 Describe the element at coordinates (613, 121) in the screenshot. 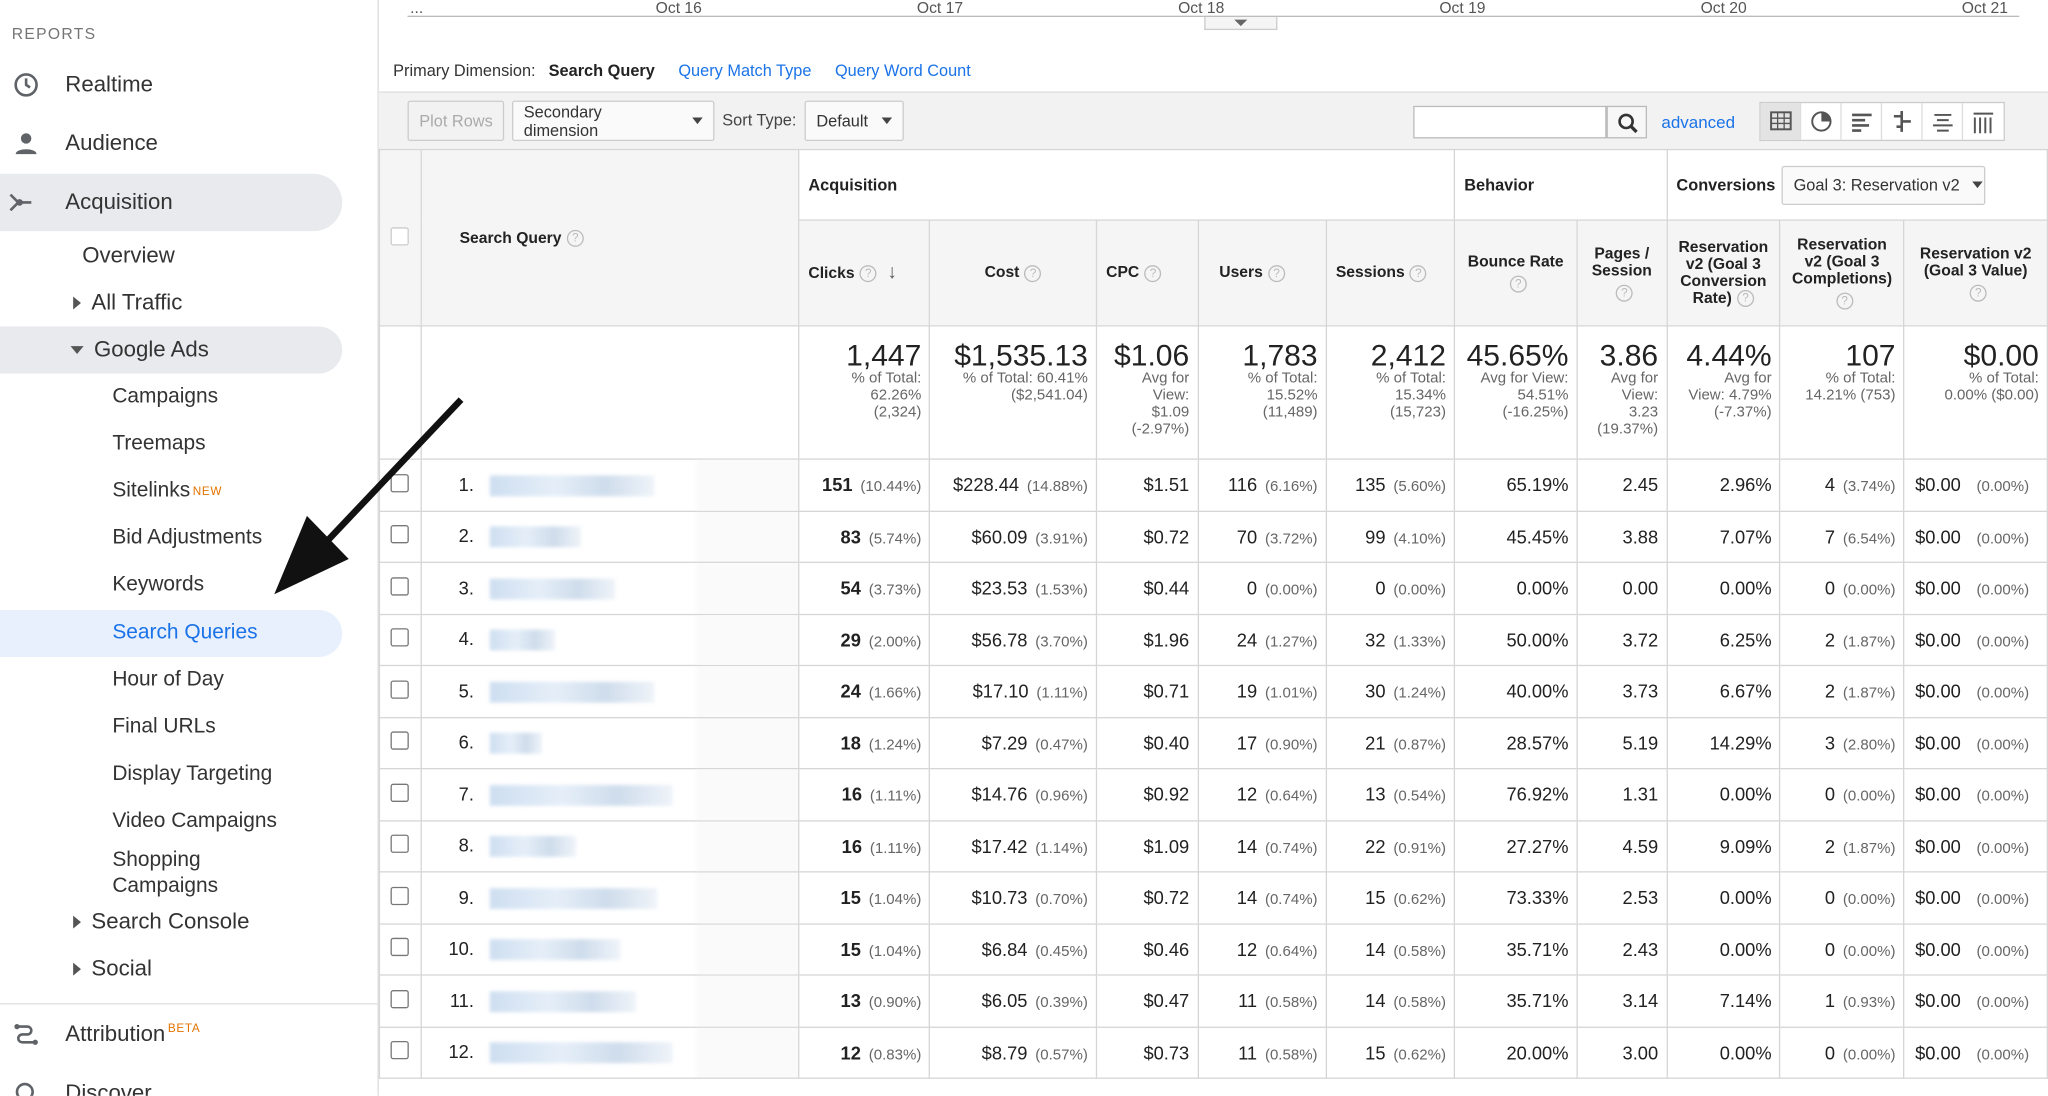

I see `secondary-dimension-dropdown: Secondary dimension` at that location.